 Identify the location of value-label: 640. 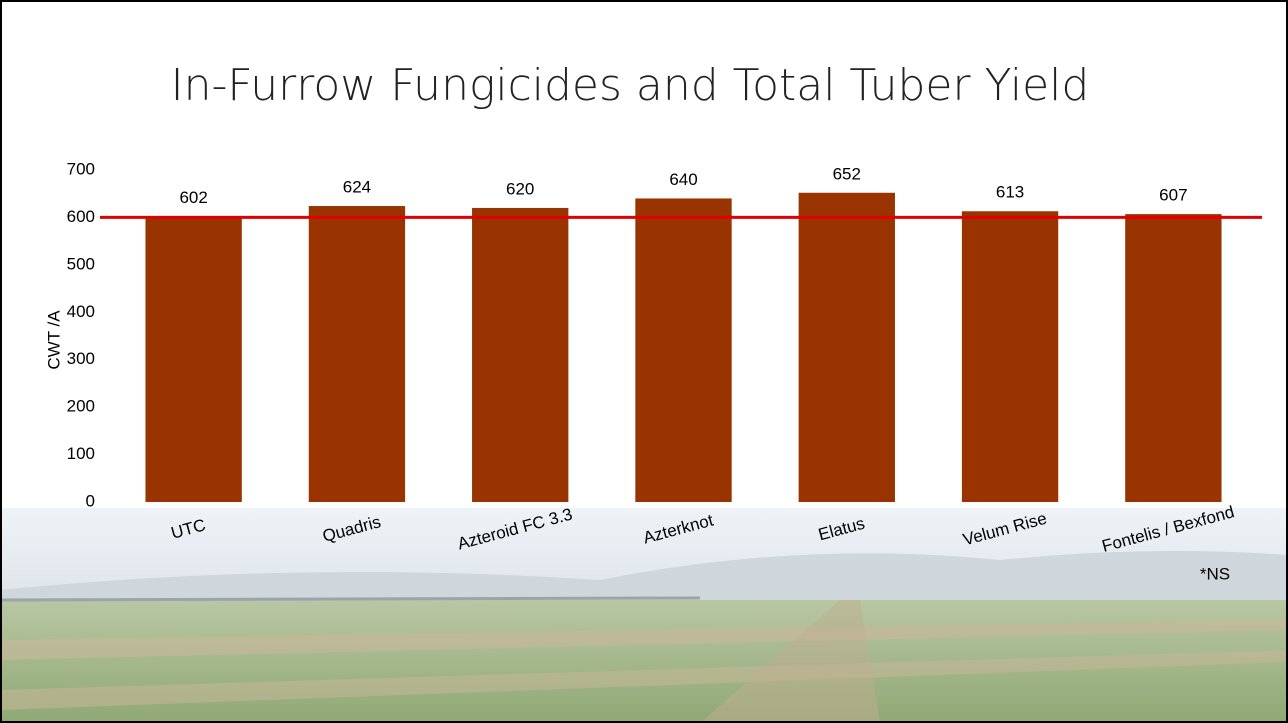
(683, 179).